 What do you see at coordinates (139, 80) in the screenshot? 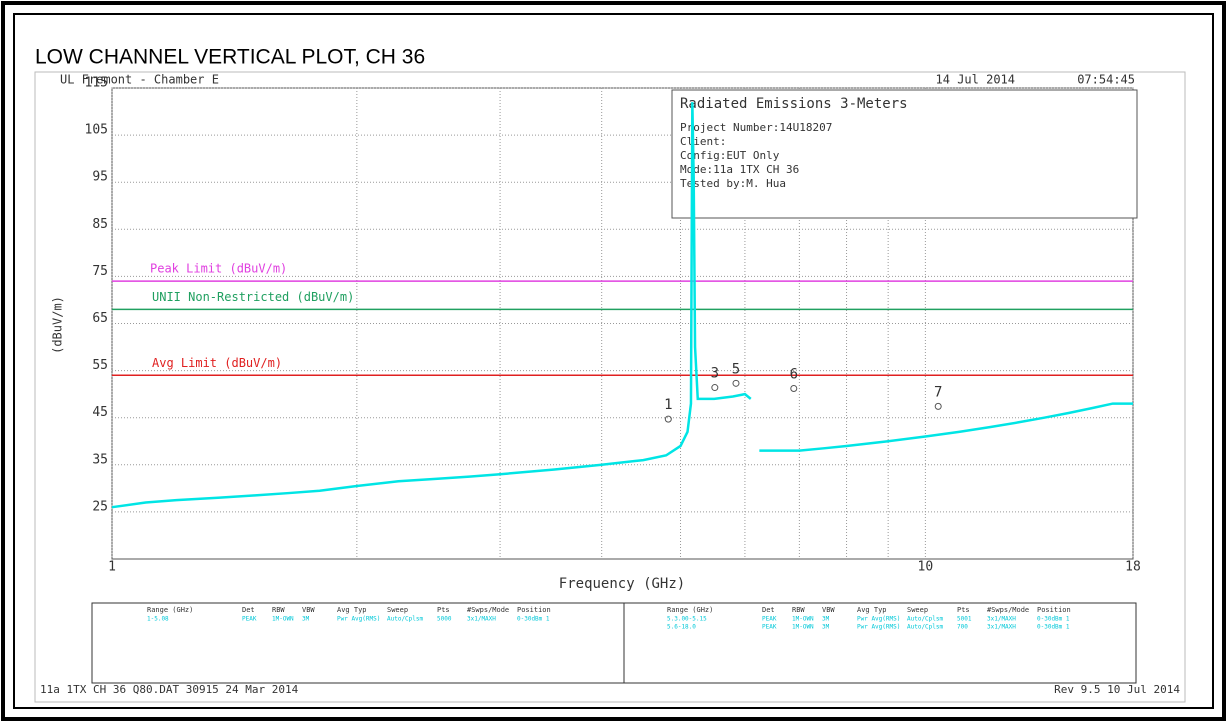
I see `site: UL Fremont - Chamber E` at bounding box center [139, 80].